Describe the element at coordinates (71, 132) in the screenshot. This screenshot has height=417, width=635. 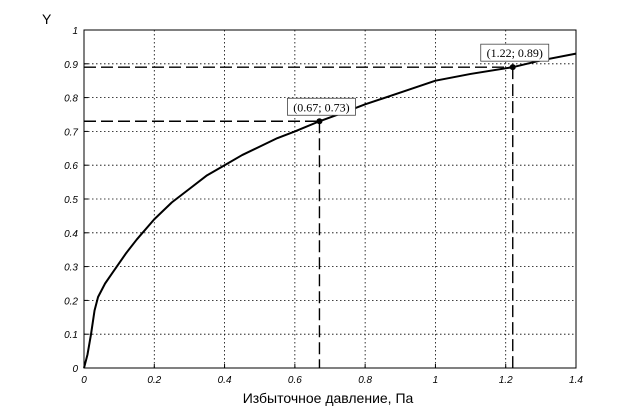
I see `y-tick-label: 0.7` at that location.